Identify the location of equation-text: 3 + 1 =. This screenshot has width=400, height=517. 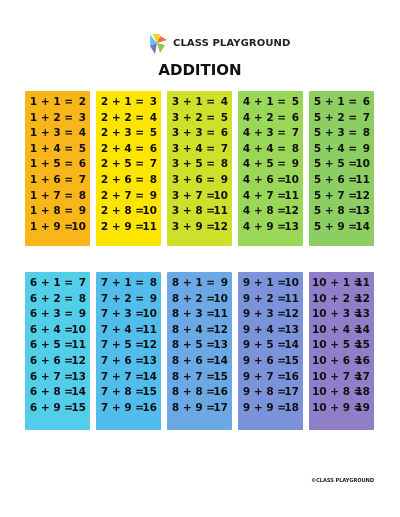
(193, 102).